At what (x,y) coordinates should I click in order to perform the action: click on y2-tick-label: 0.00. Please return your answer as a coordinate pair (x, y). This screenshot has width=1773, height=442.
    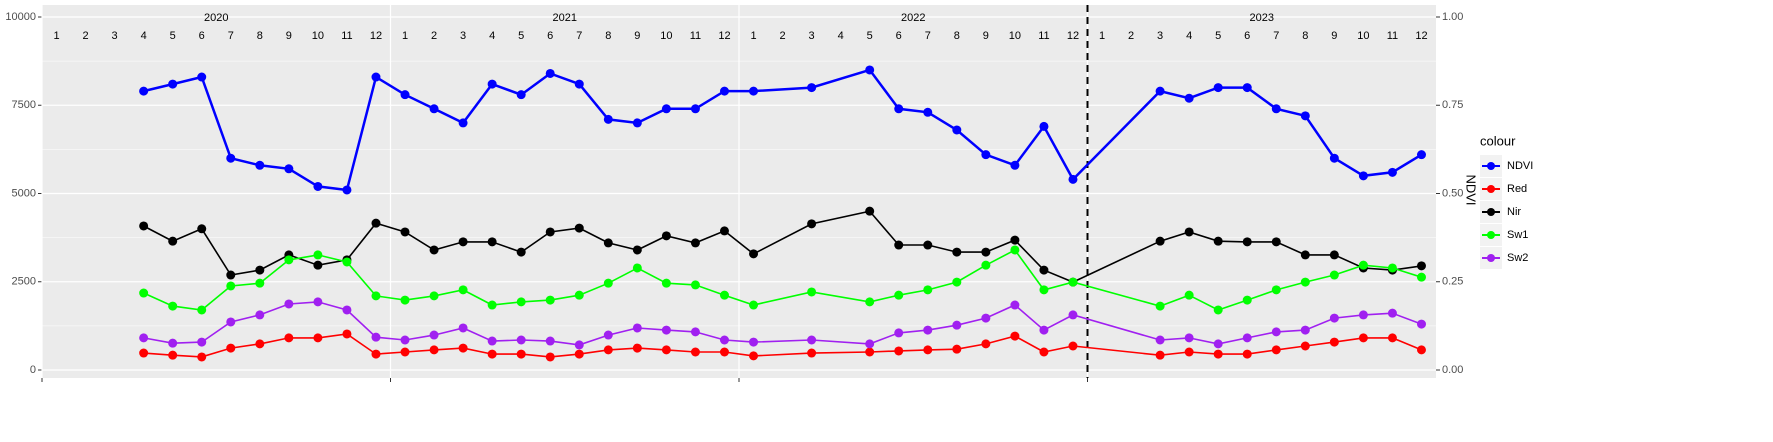
    Looking at the image, I should click on (1452, 370).